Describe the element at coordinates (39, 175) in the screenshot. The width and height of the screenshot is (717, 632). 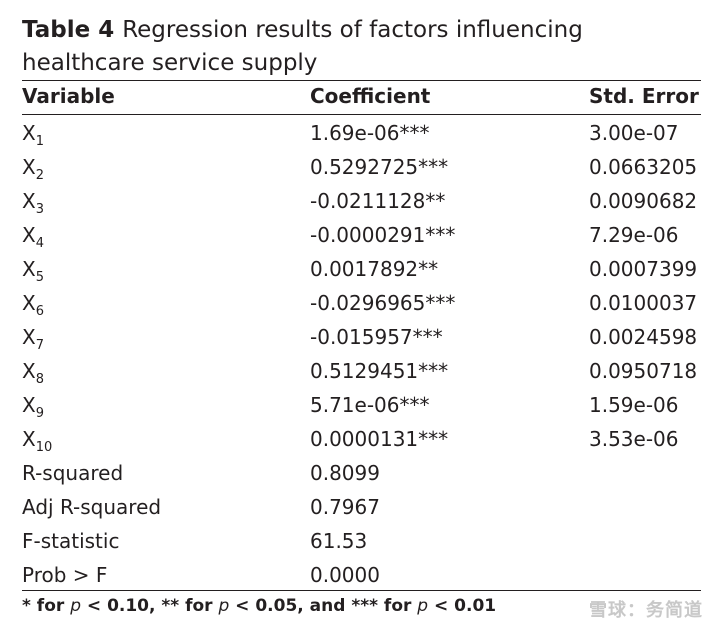
I see `variable-subscript: 2` at that location.